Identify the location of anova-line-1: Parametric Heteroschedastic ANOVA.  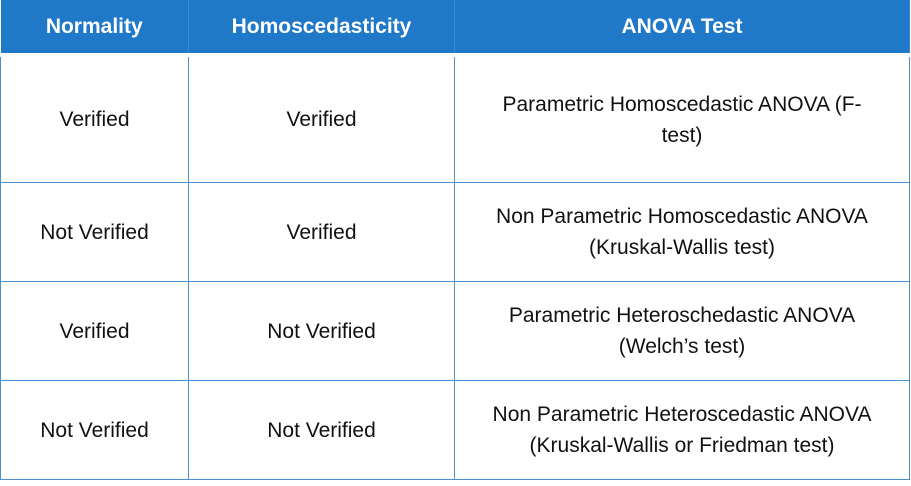
(682, 315).